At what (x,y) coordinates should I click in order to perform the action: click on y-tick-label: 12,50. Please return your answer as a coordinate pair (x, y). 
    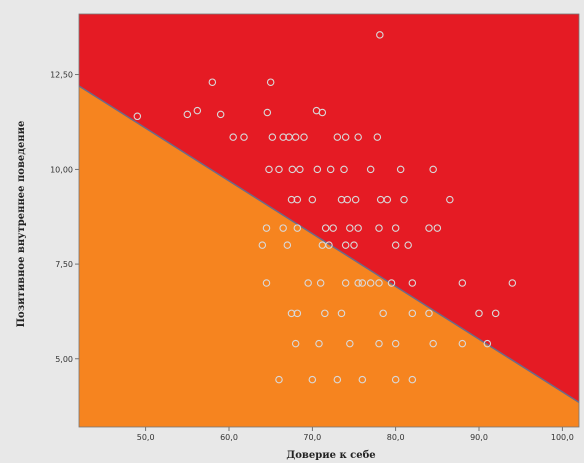
    Looking at the image, I should click on (61, 75).